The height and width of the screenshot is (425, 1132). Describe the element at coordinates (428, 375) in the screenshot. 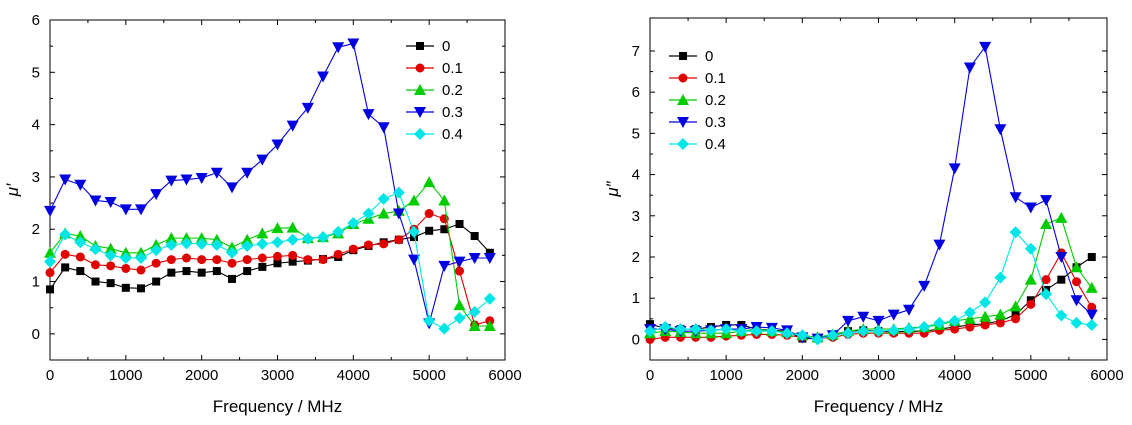

I see `x-tick-label: 5000` at that location.